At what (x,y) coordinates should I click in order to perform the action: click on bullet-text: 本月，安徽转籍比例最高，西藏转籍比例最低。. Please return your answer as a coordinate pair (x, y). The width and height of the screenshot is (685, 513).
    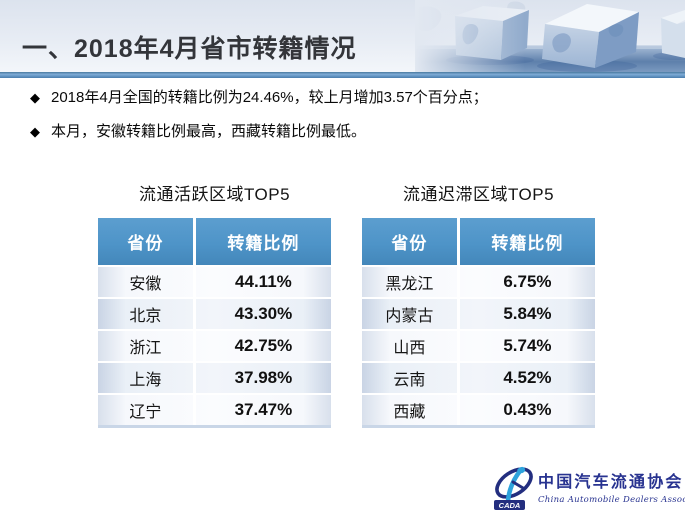
    Looking at the image, I should click on (209, 131).